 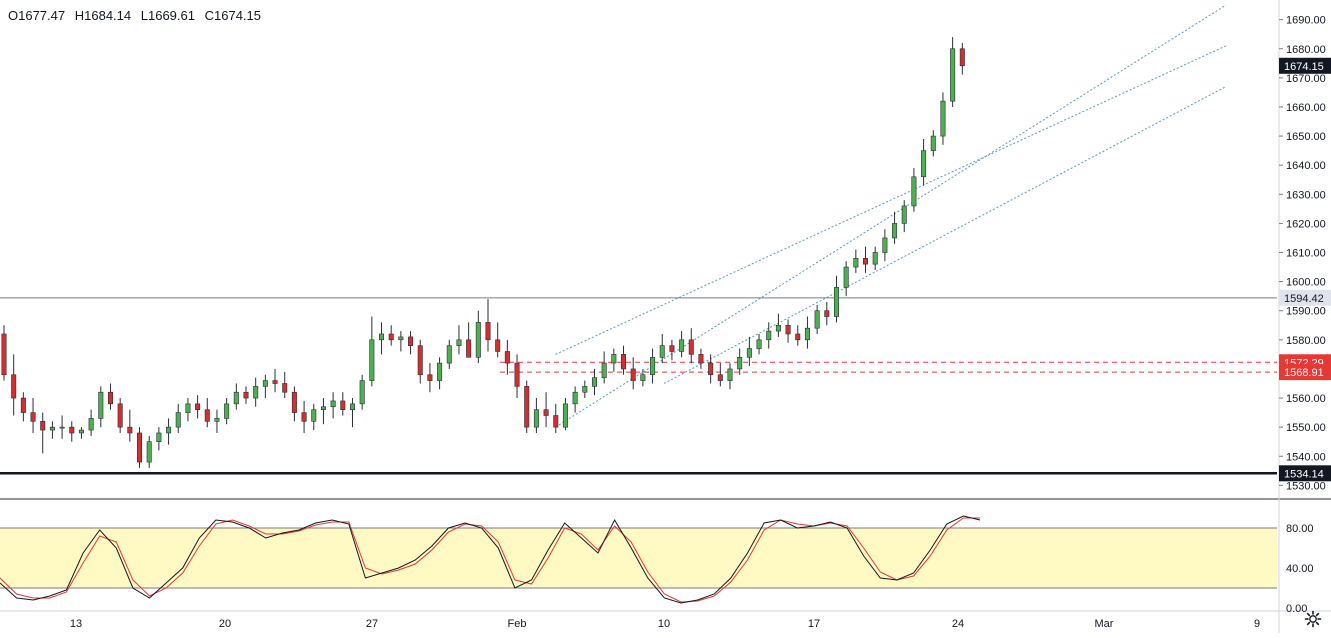 I want to click on time-axis-label: 17, so click(x=814, y=624).